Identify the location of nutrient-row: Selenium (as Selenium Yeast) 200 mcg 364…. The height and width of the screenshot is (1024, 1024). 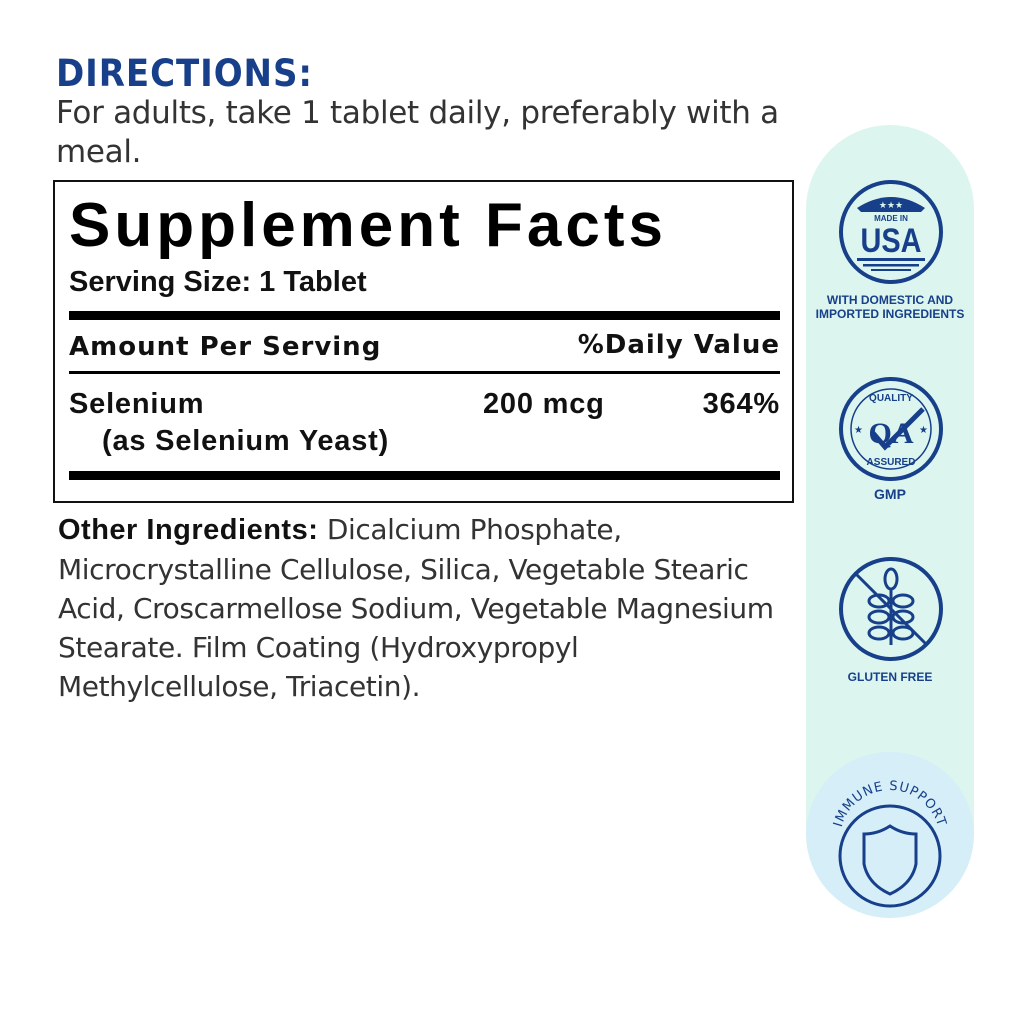
(424, 423).